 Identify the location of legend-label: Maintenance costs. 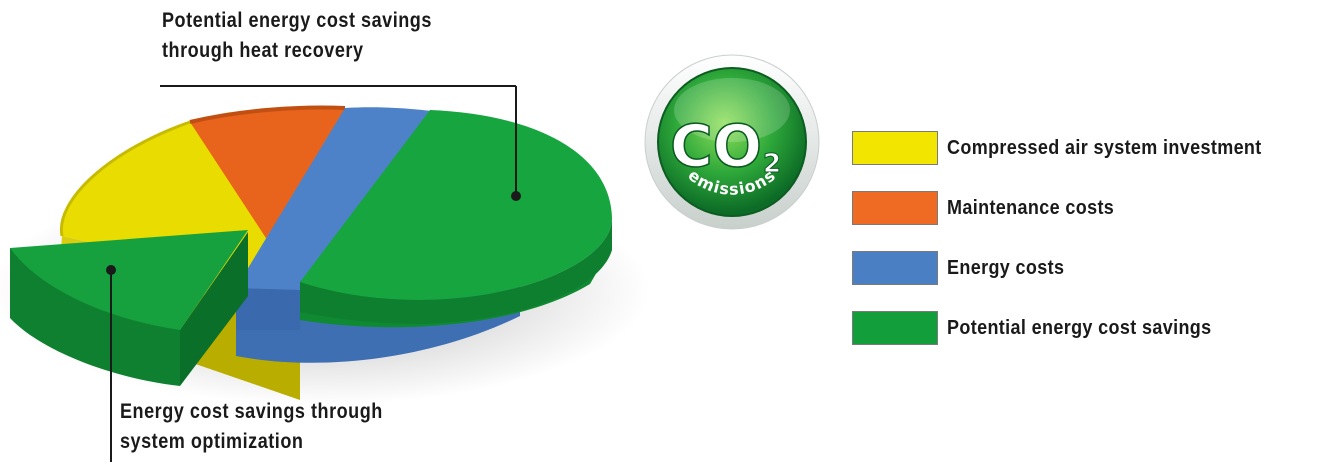
(1031, 207).